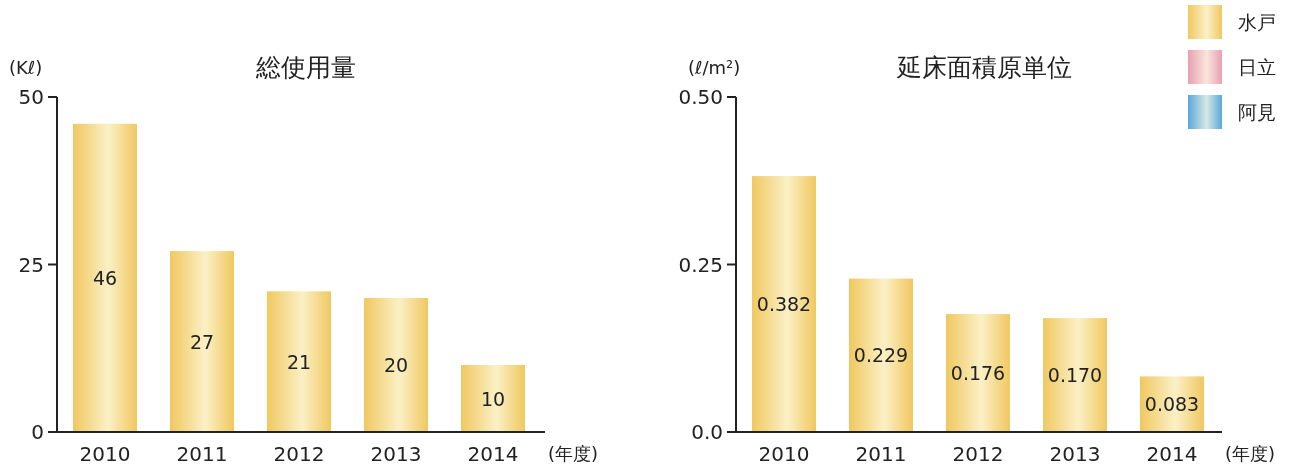  I want to click on data-label: 0.229, so click(881, 355).